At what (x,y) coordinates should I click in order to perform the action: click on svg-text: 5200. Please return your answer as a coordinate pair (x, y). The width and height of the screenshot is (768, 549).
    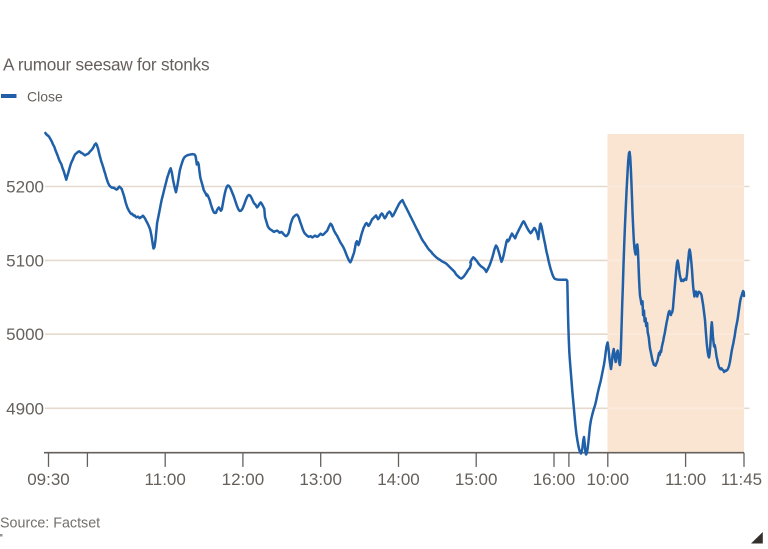
    Looking at the image, I should click on (25, 187).